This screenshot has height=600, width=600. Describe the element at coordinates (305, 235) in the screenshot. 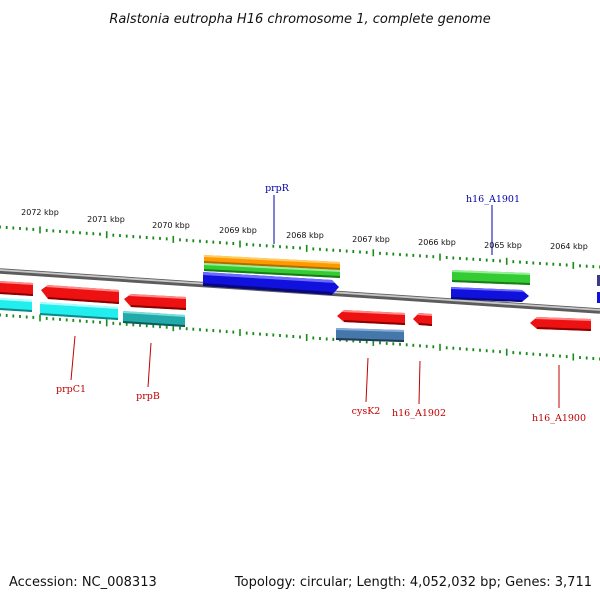

I see `scale-label-2068: 2068 kbp` at that location.